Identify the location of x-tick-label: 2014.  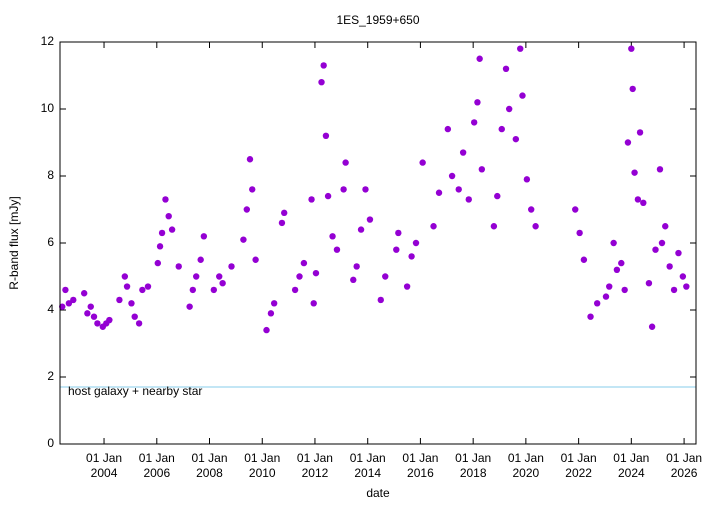
(367, 473).